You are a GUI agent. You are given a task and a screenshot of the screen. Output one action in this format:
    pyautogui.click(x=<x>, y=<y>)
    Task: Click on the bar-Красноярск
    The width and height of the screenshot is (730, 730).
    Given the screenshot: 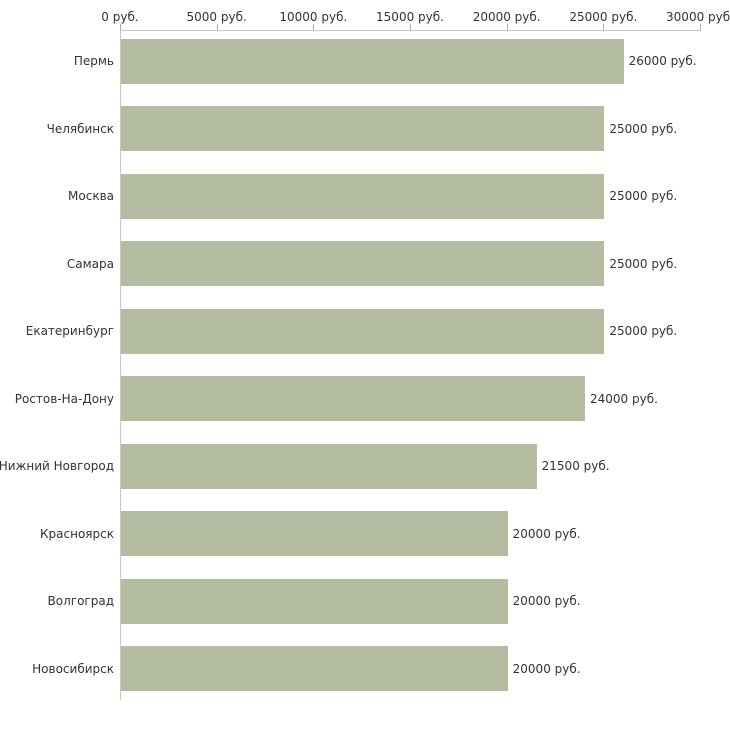 What is the action you would take?
    pyautogui.click(x=314, y=533)
    